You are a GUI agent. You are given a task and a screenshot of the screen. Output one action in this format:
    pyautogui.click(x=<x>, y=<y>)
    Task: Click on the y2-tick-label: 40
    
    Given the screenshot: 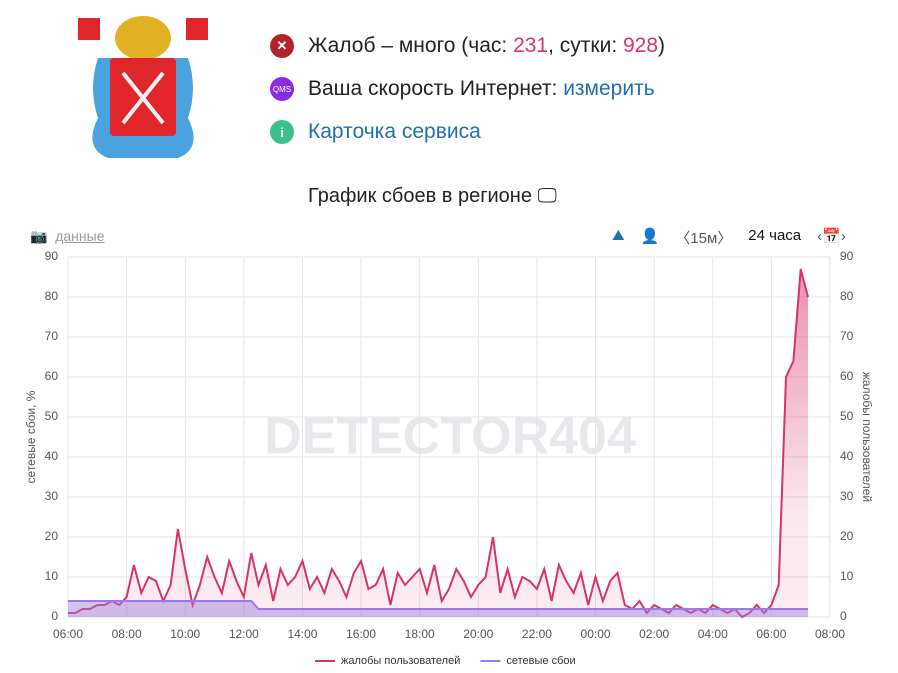 What is the action you would take?
    pyautogui.click(x=847, y=456)
    